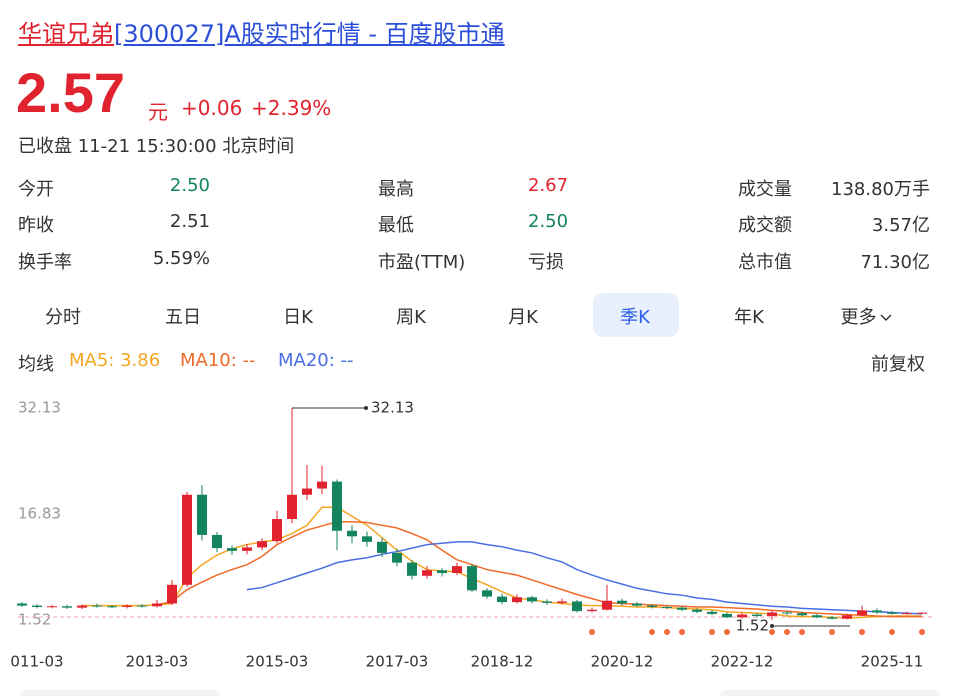 The image size is (962, 696). I want to click on min-dot, so click(772, 625).